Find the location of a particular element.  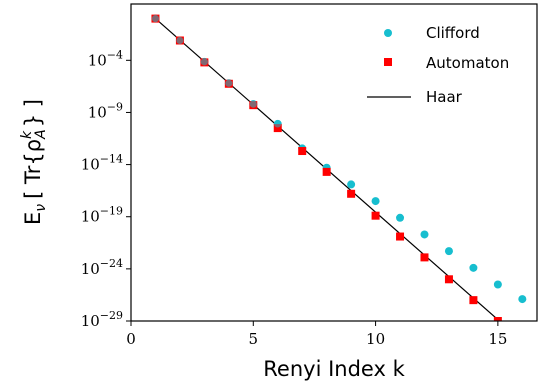

svg-text: Eν[ Tr{ρkA} ] is located at coordinates (34, 162).